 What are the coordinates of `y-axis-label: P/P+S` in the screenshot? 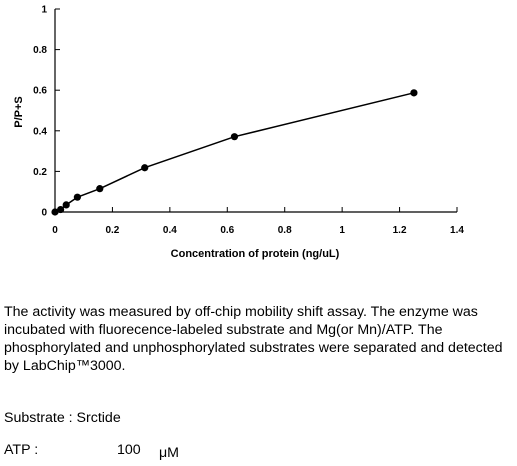 It's located at (19, 112).